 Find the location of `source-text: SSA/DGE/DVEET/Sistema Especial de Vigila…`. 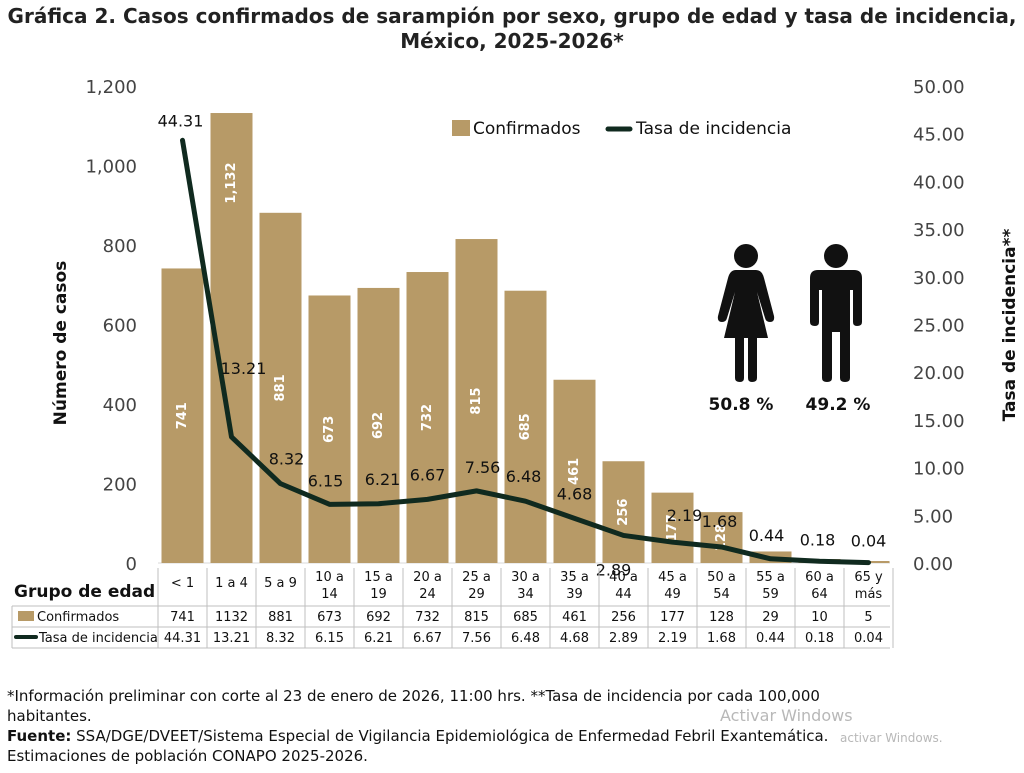

source-text: SSA/DGE/DVEET/Sistema Especial de Vigila… is located at coordinates (450, 736).